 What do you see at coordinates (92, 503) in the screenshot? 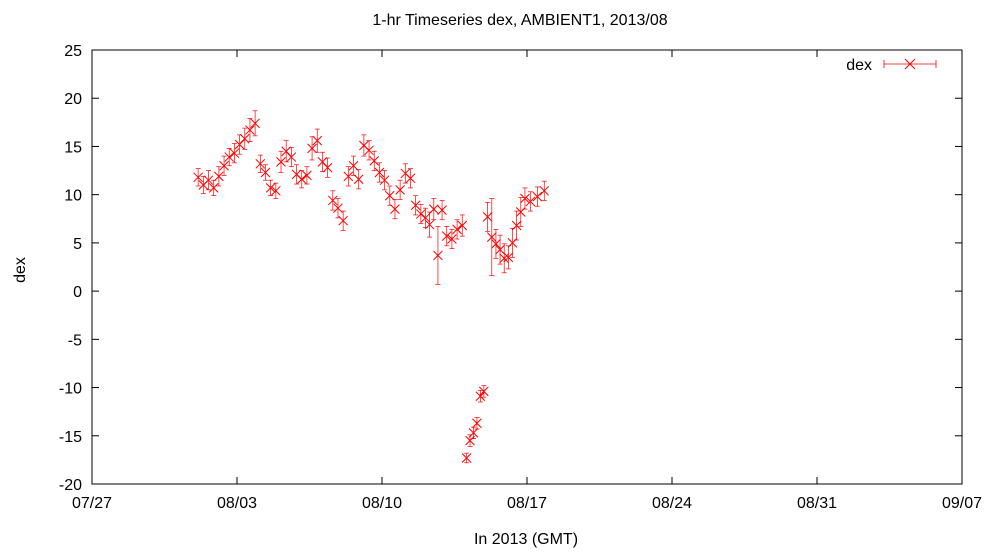
I see `x-tick-label: 07/27` at bounding box center [92, 503].